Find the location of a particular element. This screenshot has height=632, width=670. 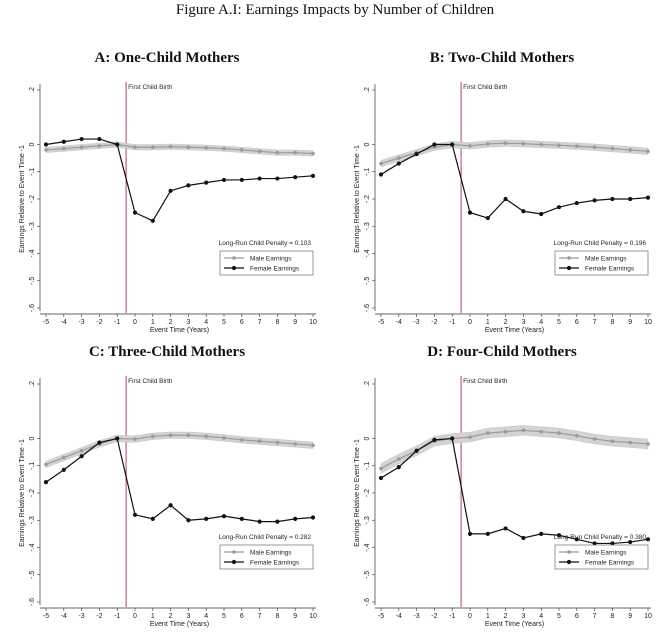

y-tick-label: -.6 is located at coordinates (32, 308).